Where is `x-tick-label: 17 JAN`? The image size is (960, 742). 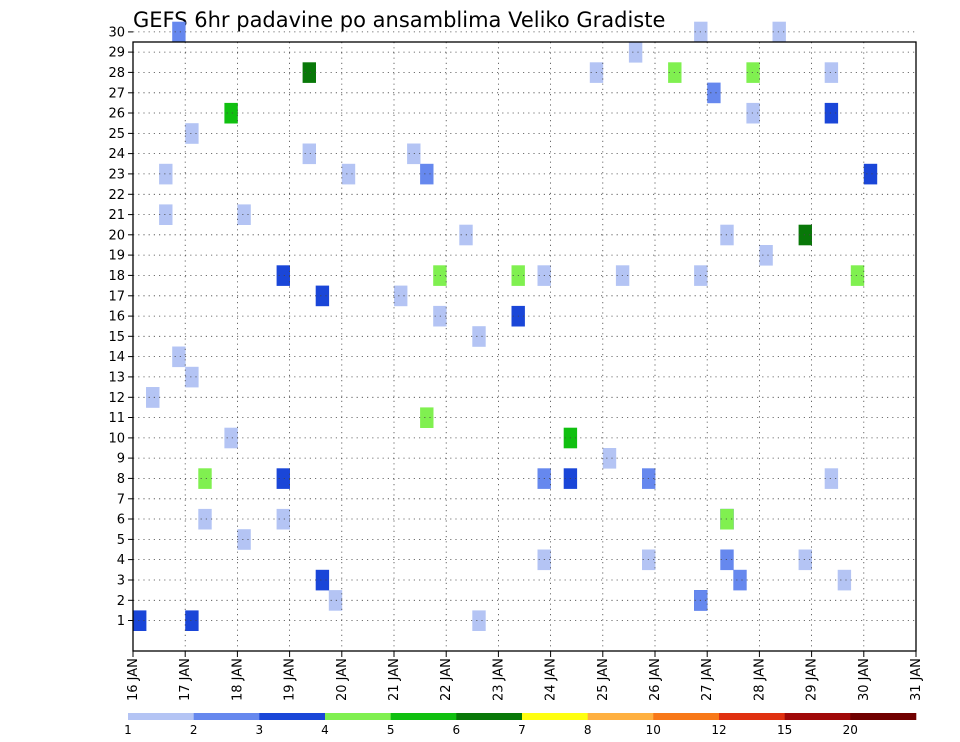 x-tick-label: 17 JAN is located at coordinates (185, 679).